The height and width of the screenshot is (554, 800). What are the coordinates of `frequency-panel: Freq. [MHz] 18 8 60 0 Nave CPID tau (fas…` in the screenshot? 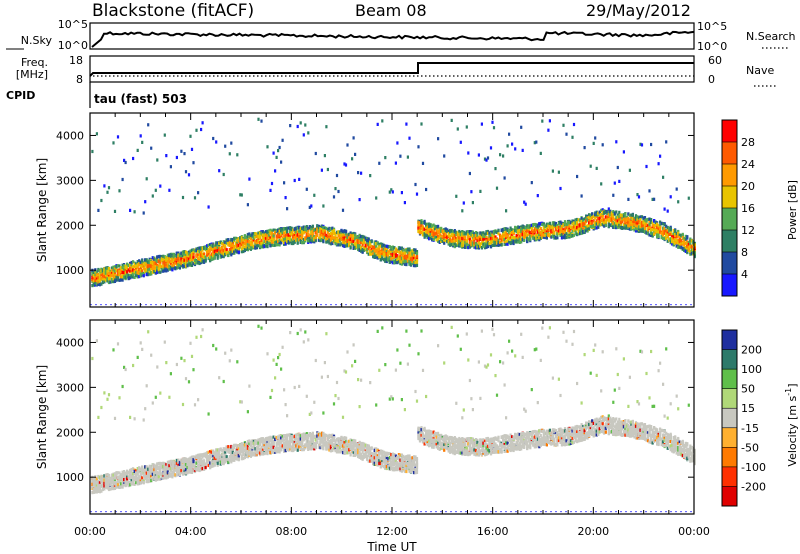 It's located at (391, 81).